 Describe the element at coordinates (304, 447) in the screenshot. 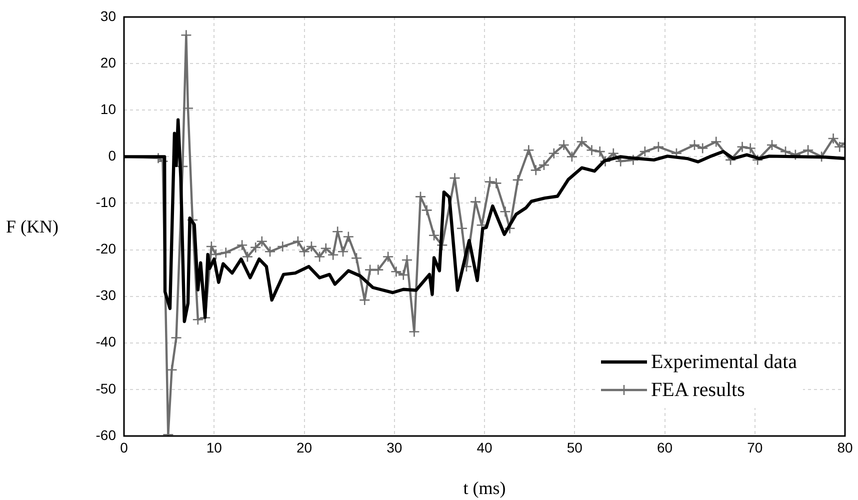

I see `x-tick-label: 20` at that location.